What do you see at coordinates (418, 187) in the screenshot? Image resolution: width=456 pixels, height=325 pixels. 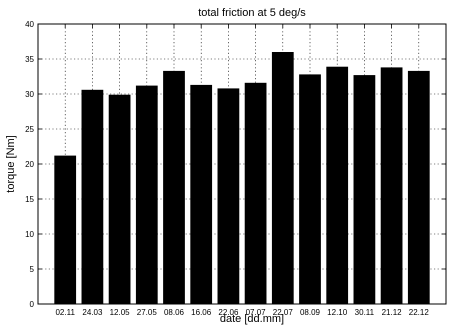 I see `bar-22.12` at bounding box center [418, 187].